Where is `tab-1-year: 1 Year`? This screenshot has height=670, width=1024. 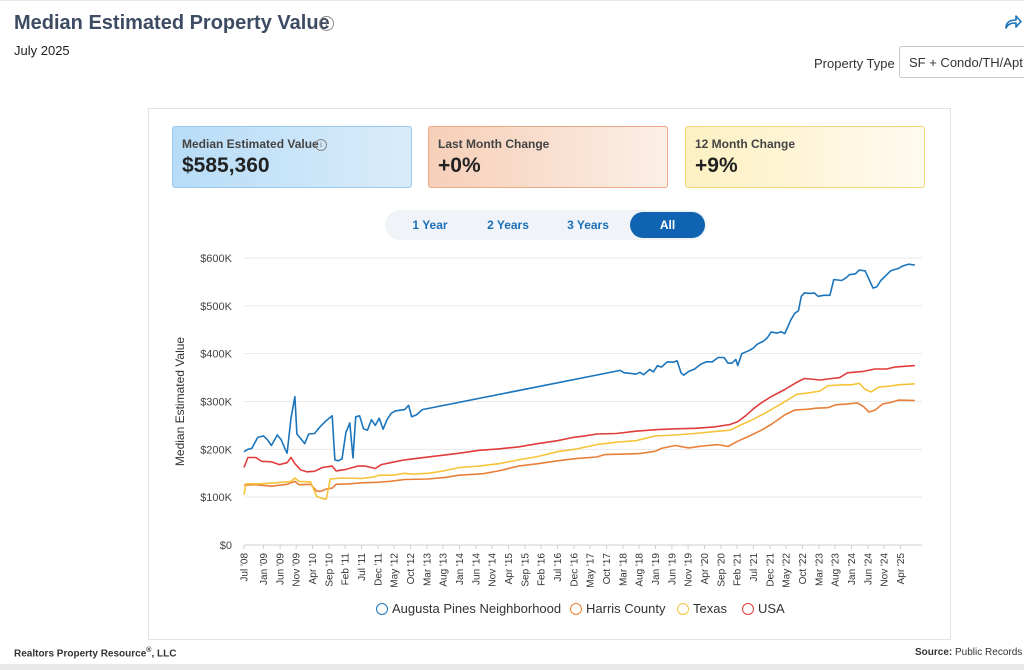 tab-1-year: 1 Year is located at coordinates (430, 225).